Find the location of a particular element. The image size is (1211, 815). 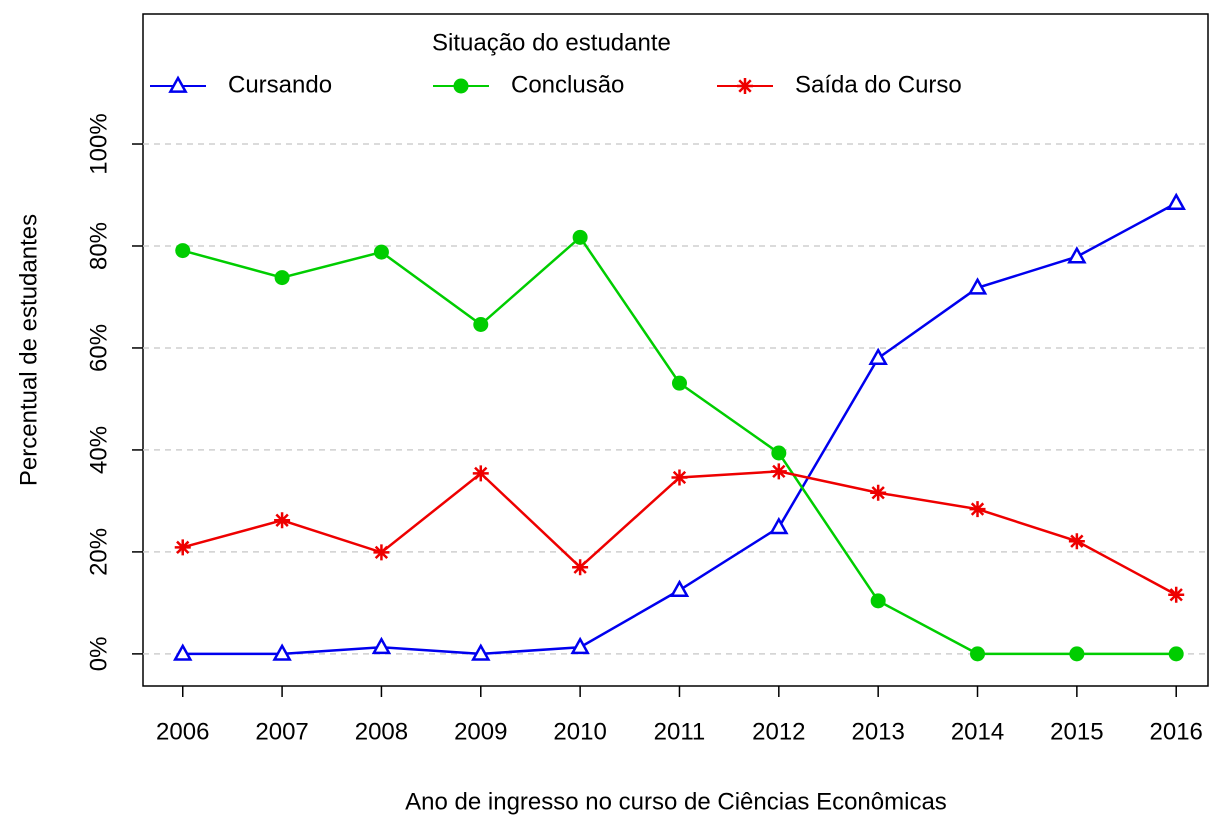

legend-item: Conclusão is located at coordinates (528, 84).